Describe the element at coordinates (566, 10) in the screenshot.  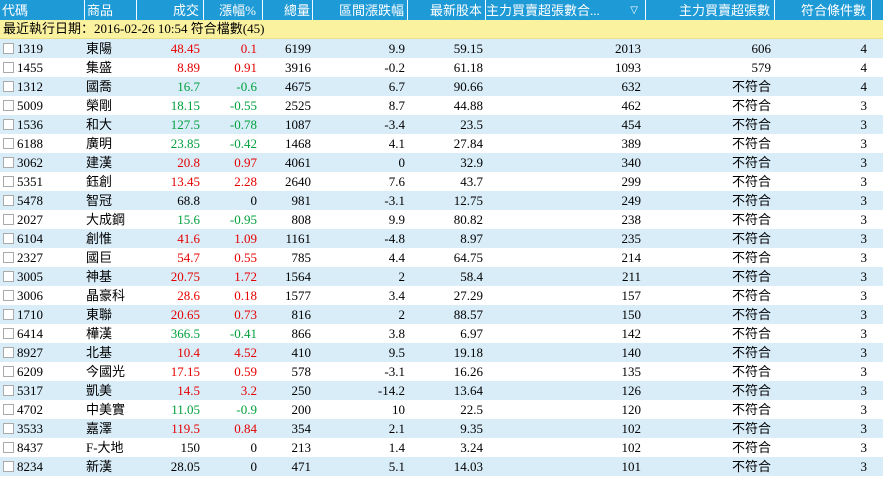
I see `column-header-maintotal: 主力買賣超張數合... ▽` at that location.